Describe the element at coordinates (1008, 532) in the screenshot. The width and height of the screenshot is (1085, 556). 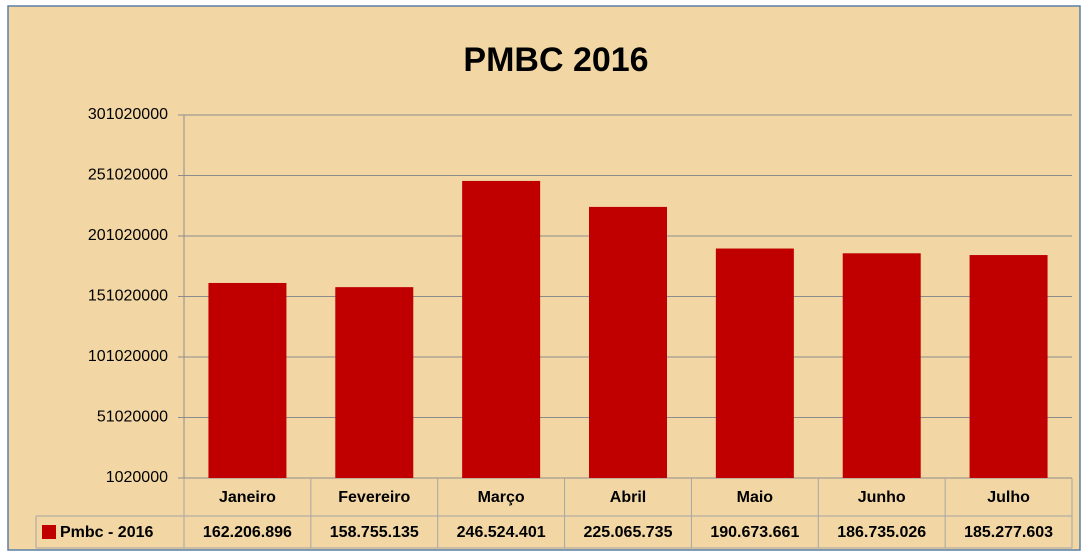
I see `data-label: 185.277.603` at that location.